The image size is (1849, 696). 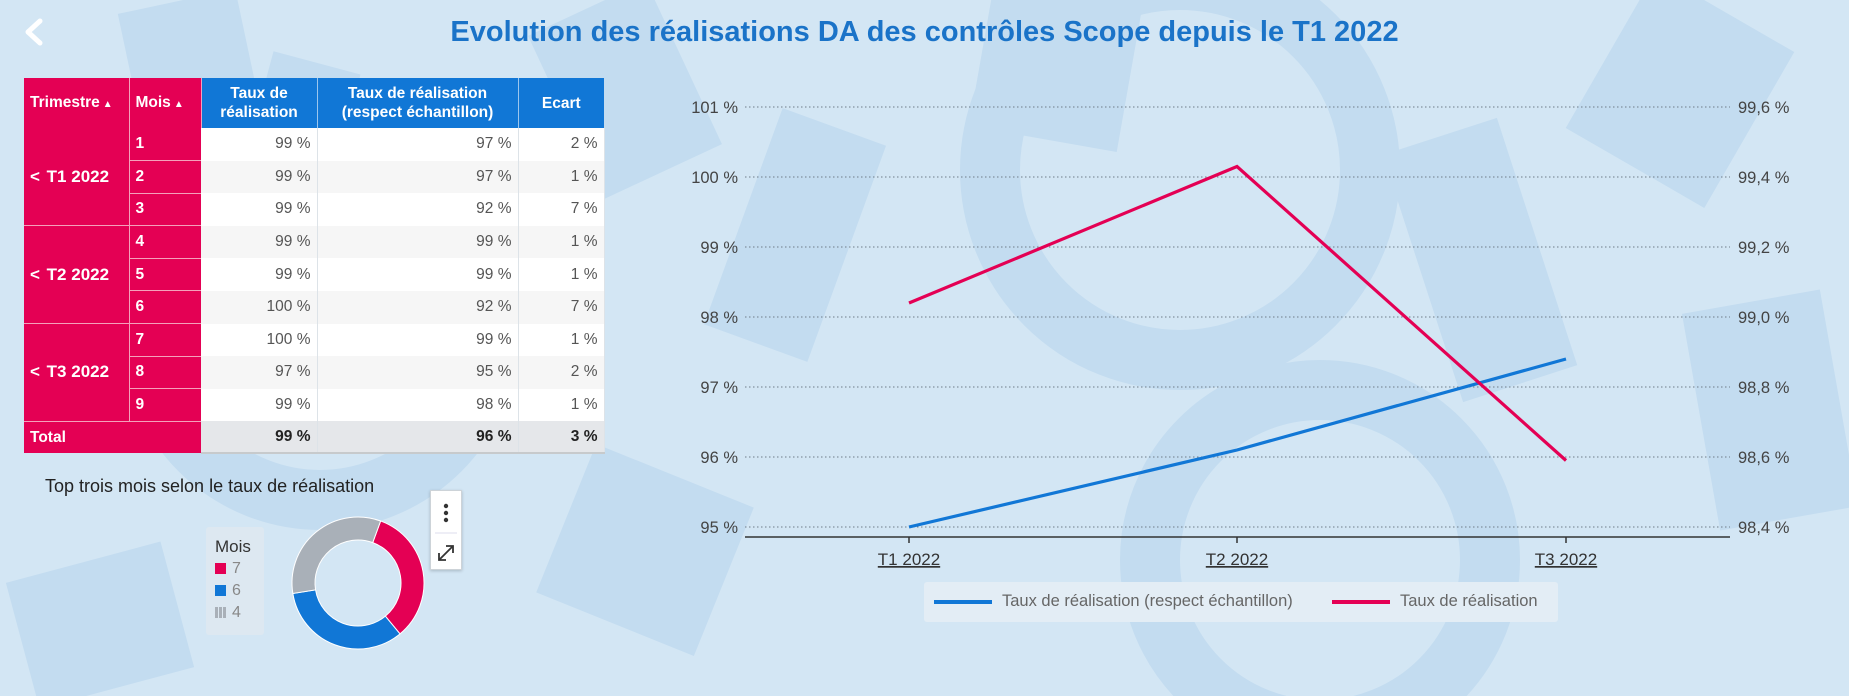 What do you see at coordinates (228, 613) in the screenshot?
I see `donut-legend-item: 4` at bounding box center [228, 613].